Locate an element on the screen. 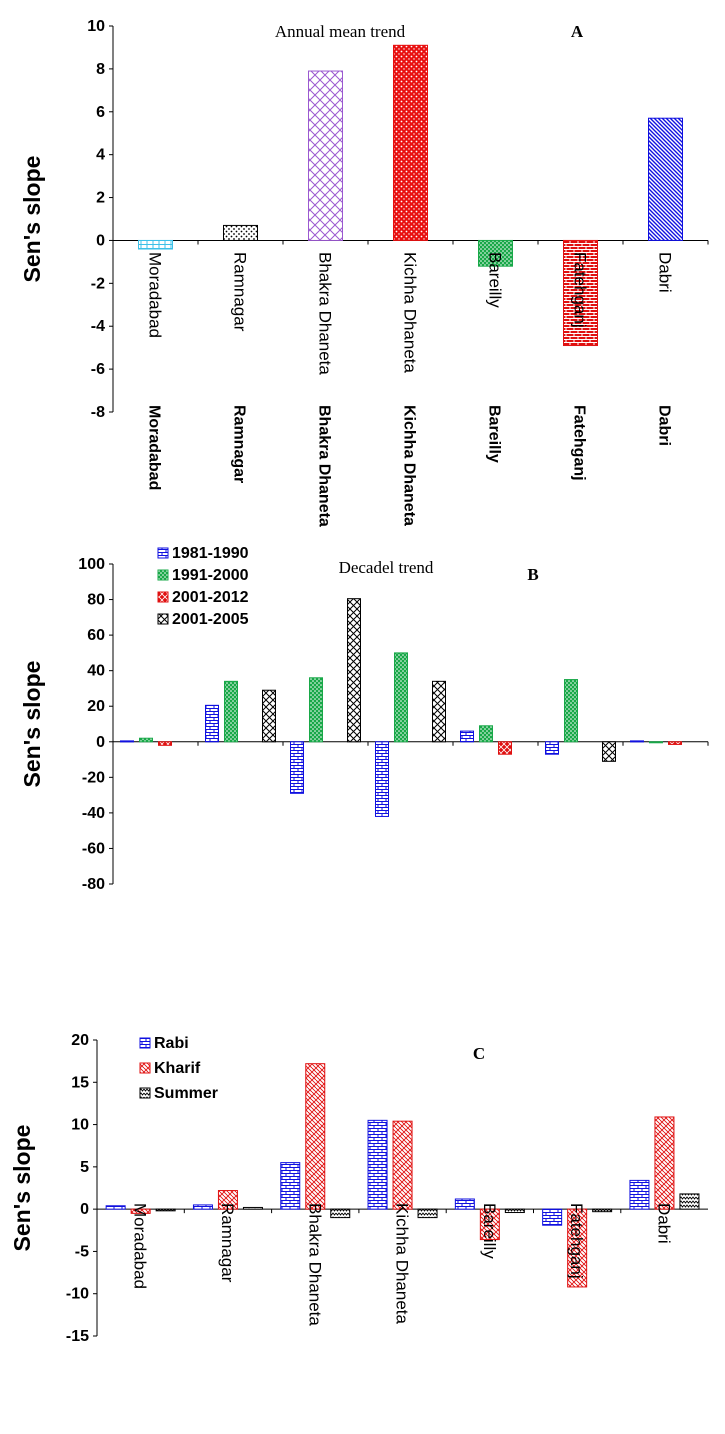 Image resolution: width=725 pixels, height=1434 pixels. chart-title: Annual mean trend is located at coordinates (340, 31).